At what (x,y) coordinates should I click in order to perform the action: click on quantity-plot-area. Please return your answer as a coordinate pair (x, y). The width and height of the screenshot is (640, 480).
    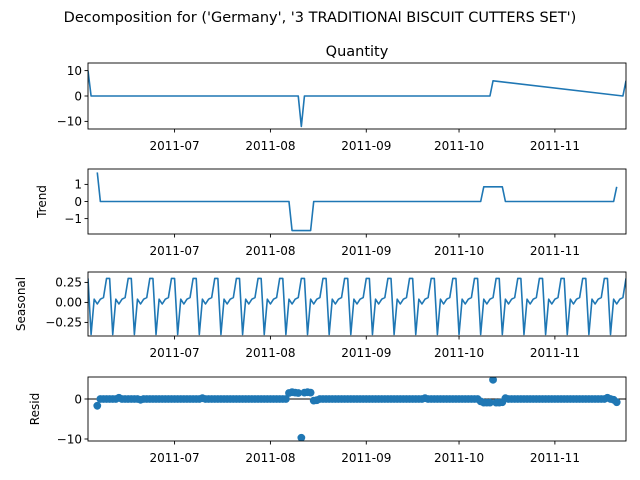
    Looking at the image, I should click on (357, 99).